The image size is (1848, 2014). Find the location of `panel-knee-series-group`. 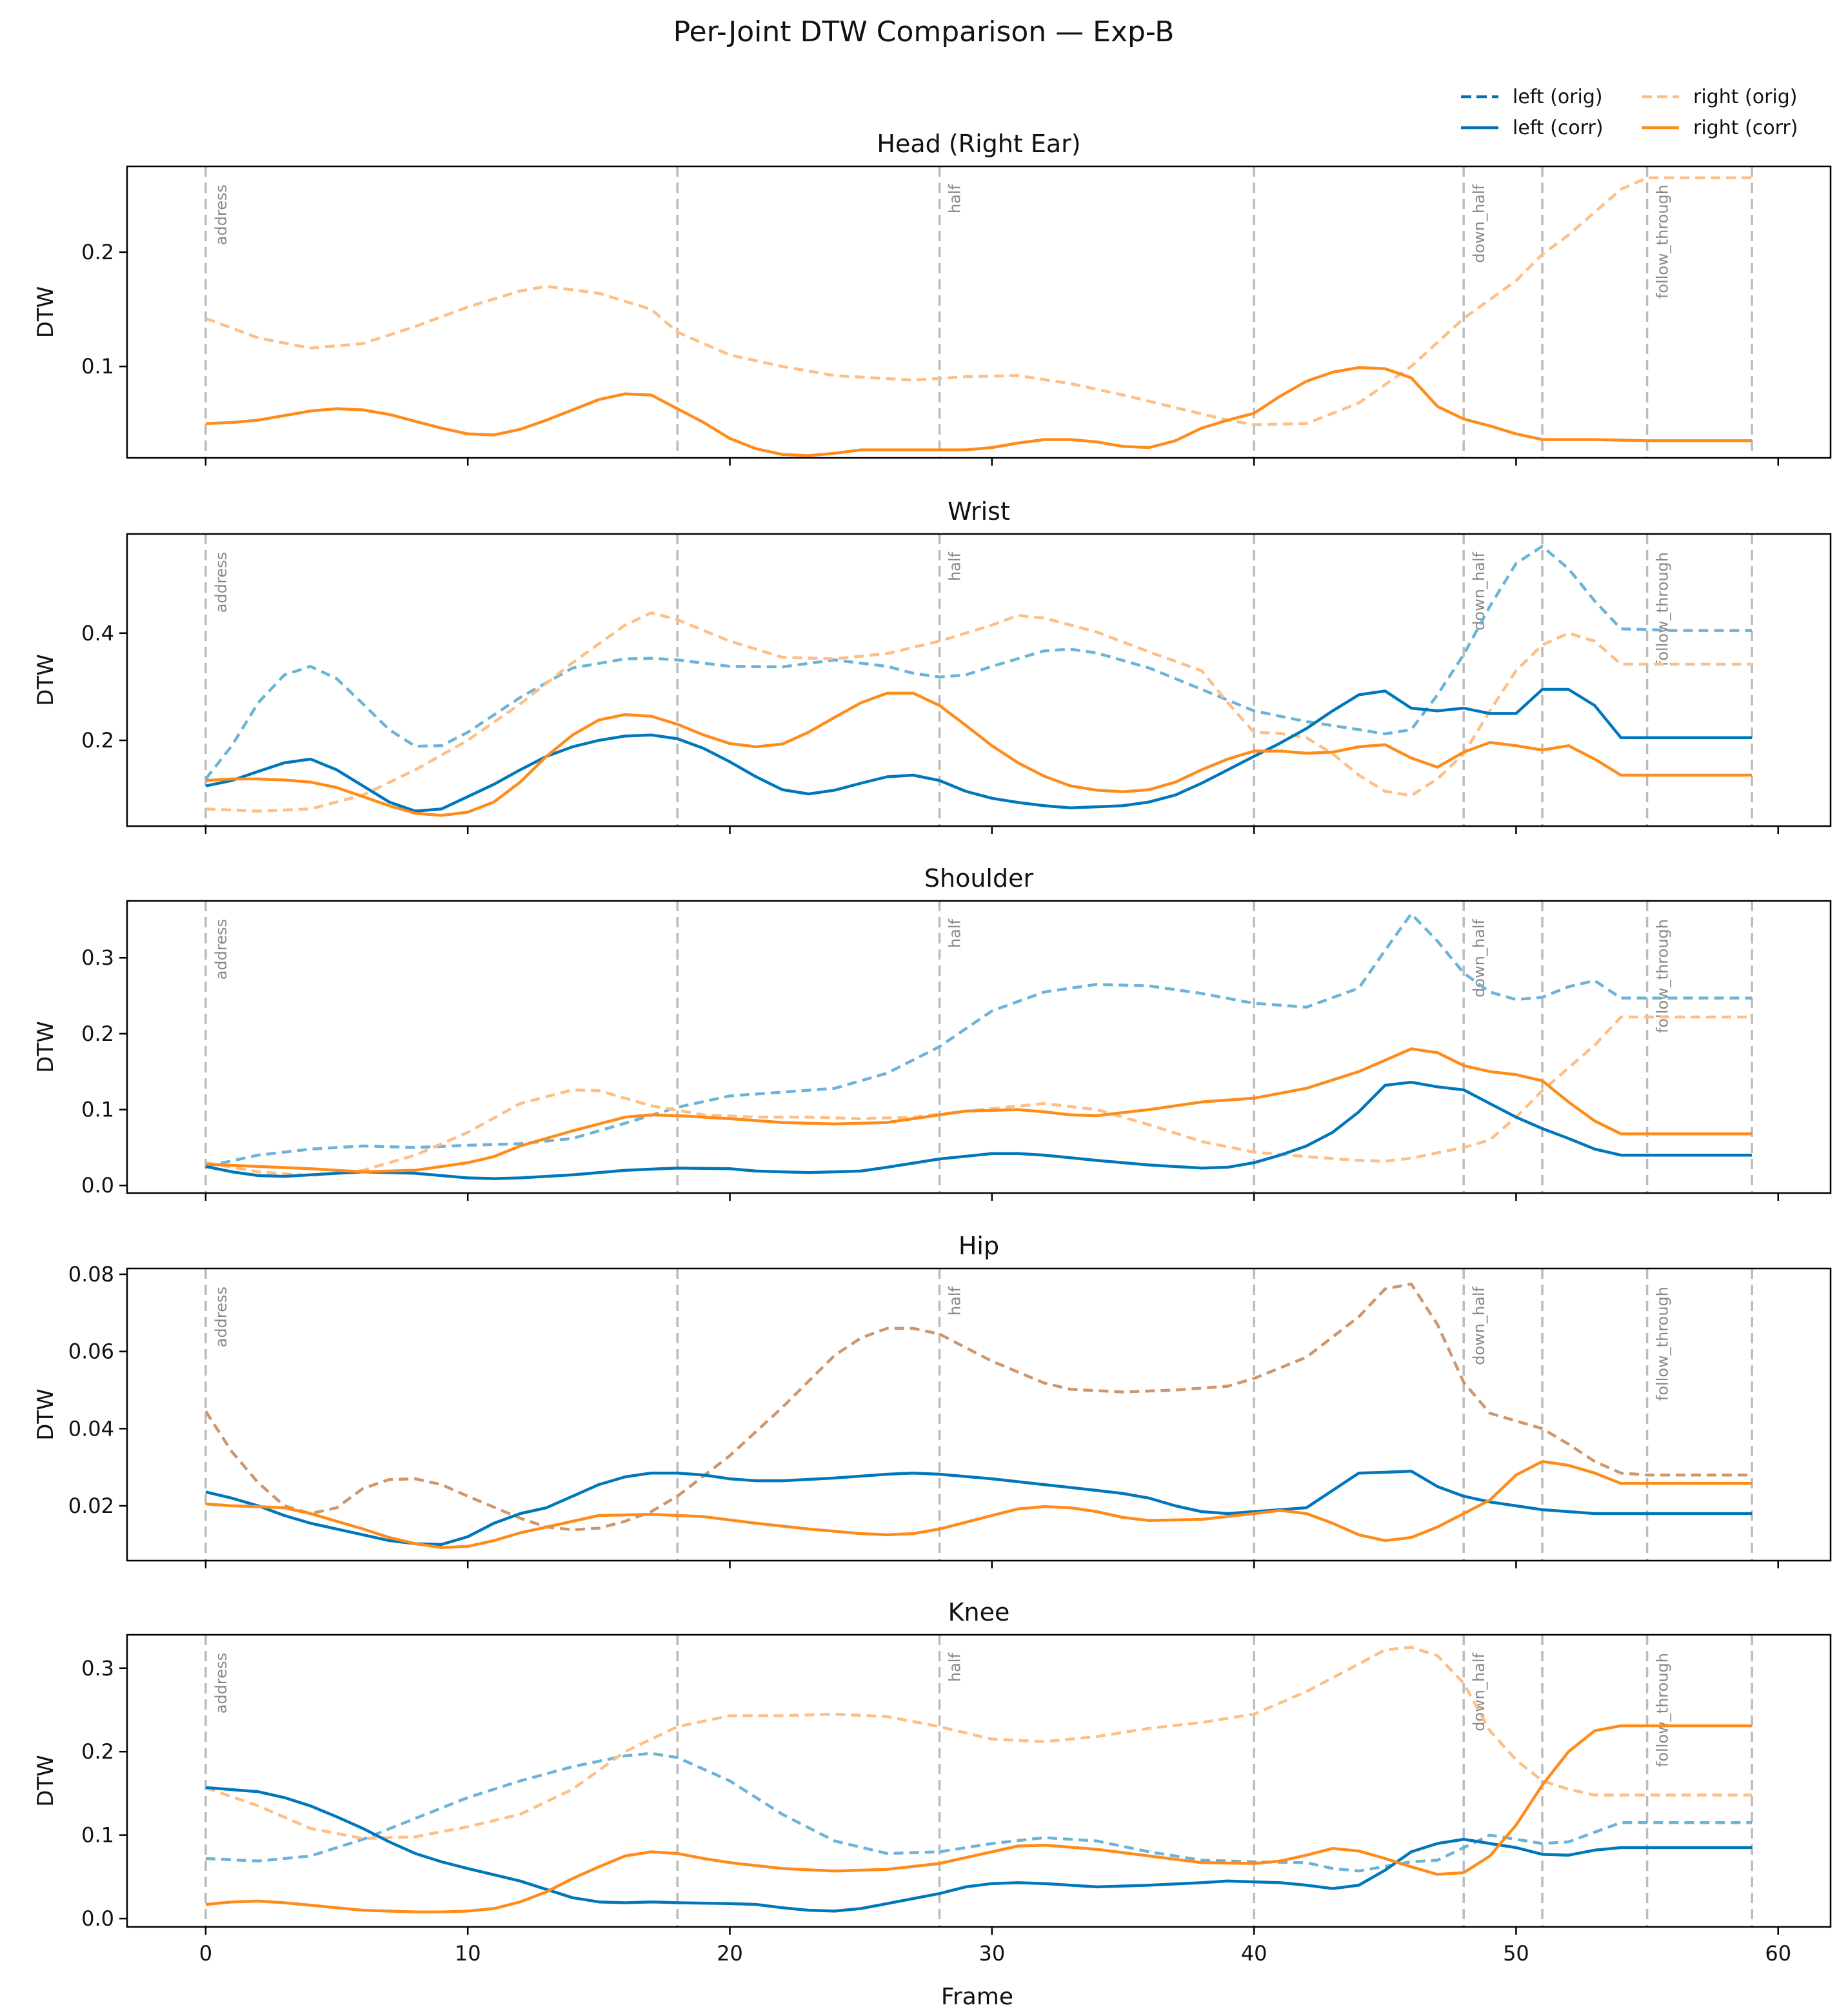

panel-knee-series-group is located at coordinates (979, 1779).